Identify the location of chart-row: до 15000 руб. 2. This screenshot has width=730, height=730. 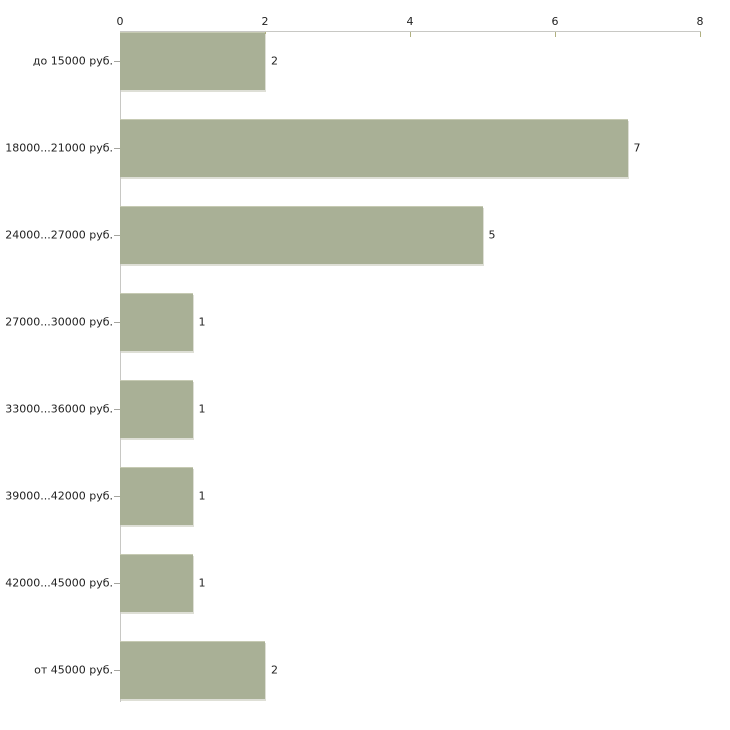
(366, 61).